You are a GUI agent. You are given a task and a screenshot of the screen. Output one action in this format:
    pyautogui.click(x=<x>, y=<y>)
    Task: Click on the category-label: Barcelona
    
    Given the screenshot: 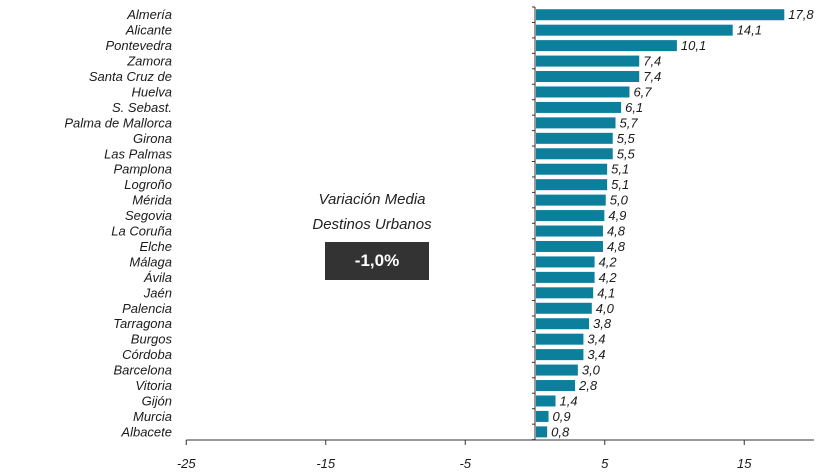 What is the action you would take?
    pyautogui.click(x=142, y=370)
    